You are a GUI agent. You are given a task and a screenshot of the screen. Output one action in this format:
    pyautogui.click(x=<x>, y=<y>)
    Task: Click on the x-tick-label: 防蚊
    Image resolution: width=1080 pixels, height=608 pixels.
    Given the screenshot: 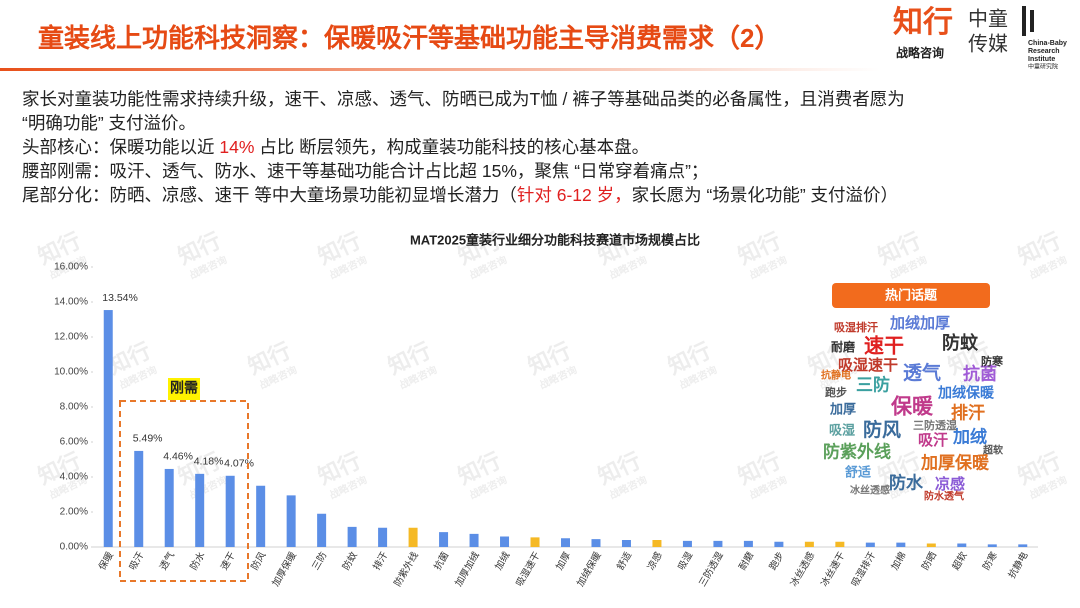 What is the action you would take?
    pyautogui.click(x=350, y=560)
    